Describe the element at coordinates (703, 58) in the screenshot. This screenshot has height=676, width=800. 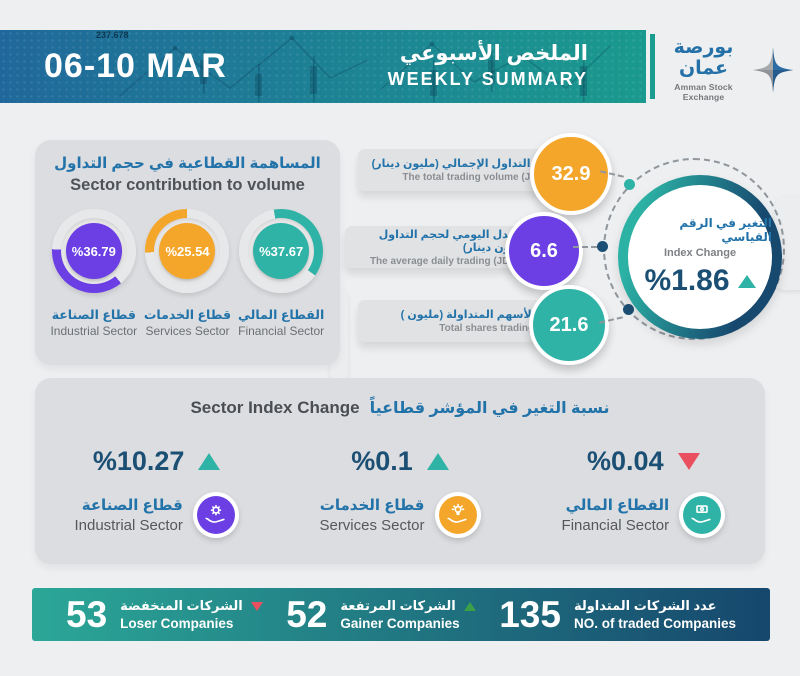
I see `logo-name-arabic: بورصة عمان` at that location.